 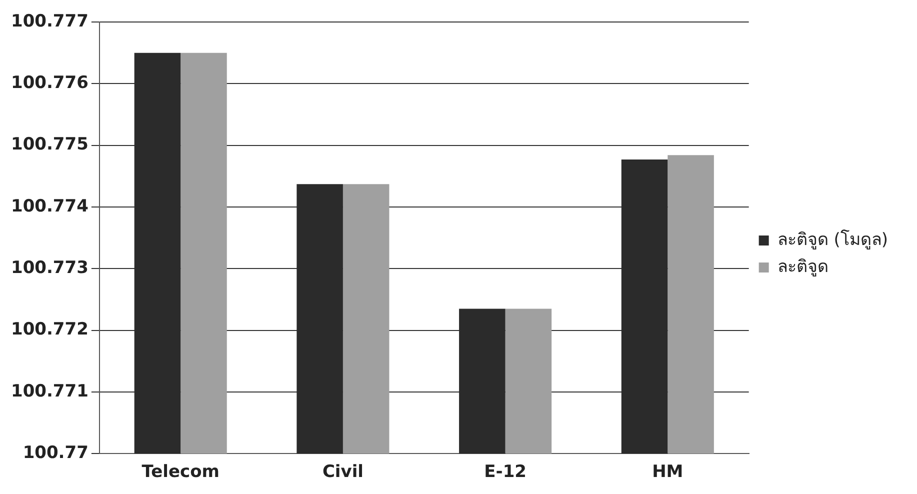 What do you see at coordinates (49, 391) in the screenshot?
I see `y-tick-label: 100.771` at bounding box center [49, 391].